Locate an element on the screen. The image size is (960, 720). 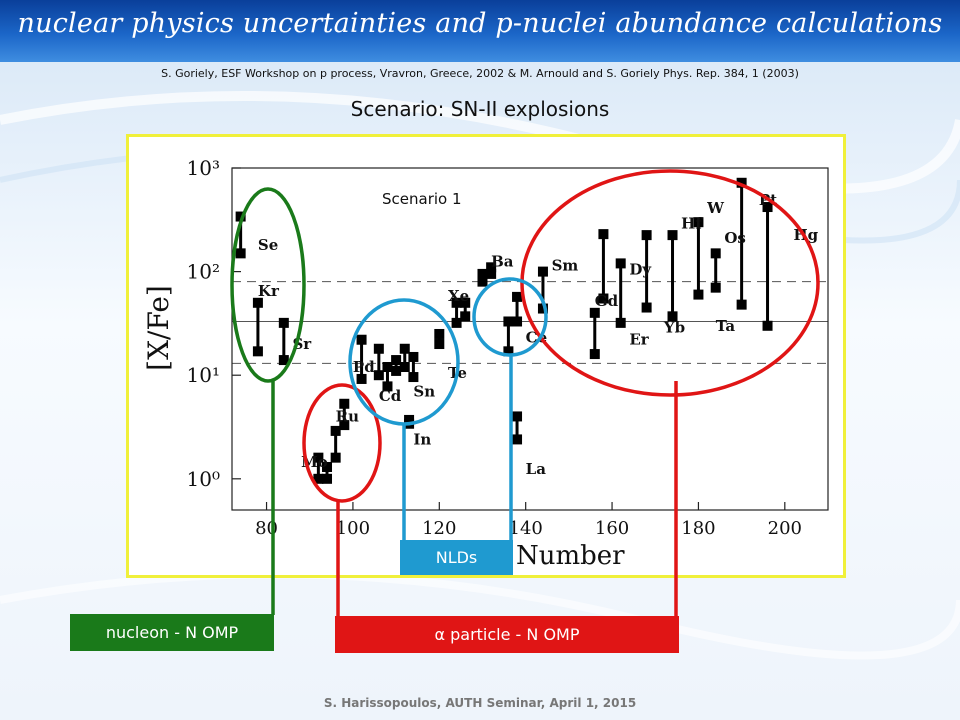
nucleon-ellipse is located at coordinates (268, 285).